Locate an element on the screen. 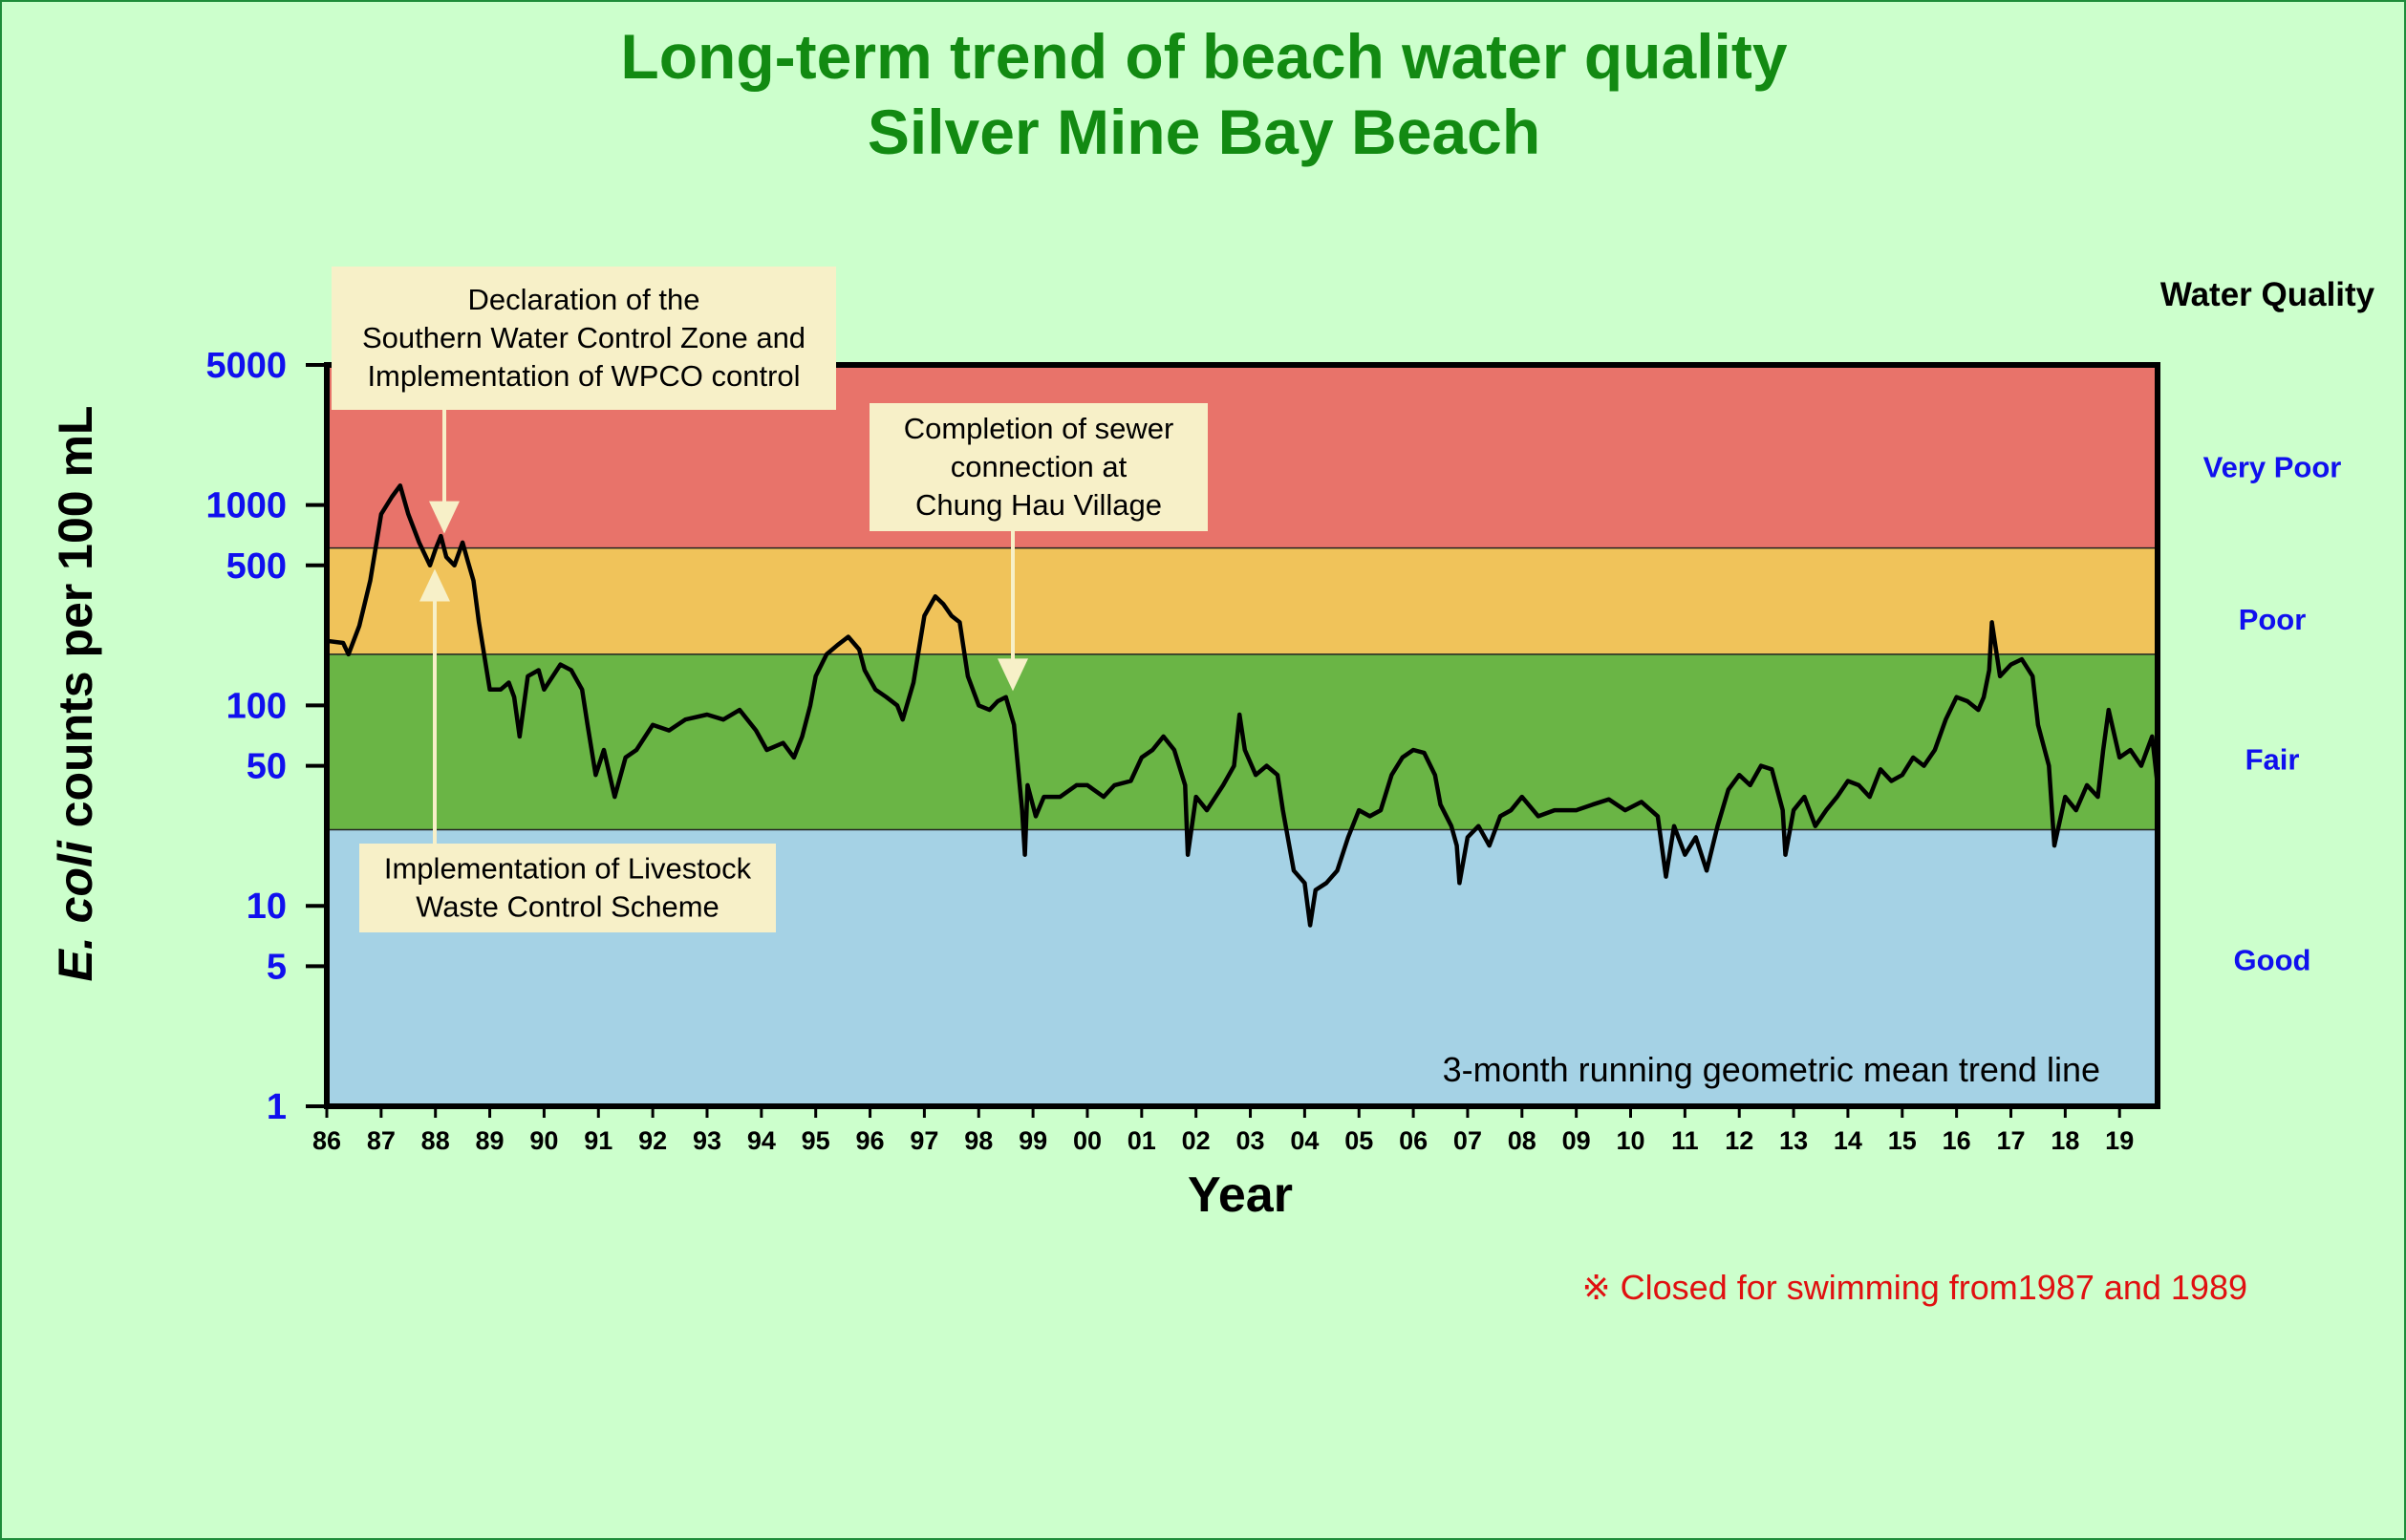 This screenshot has height=1540, width=2406. x-tick-label: 11 is located at coordinates (1685, 1141).